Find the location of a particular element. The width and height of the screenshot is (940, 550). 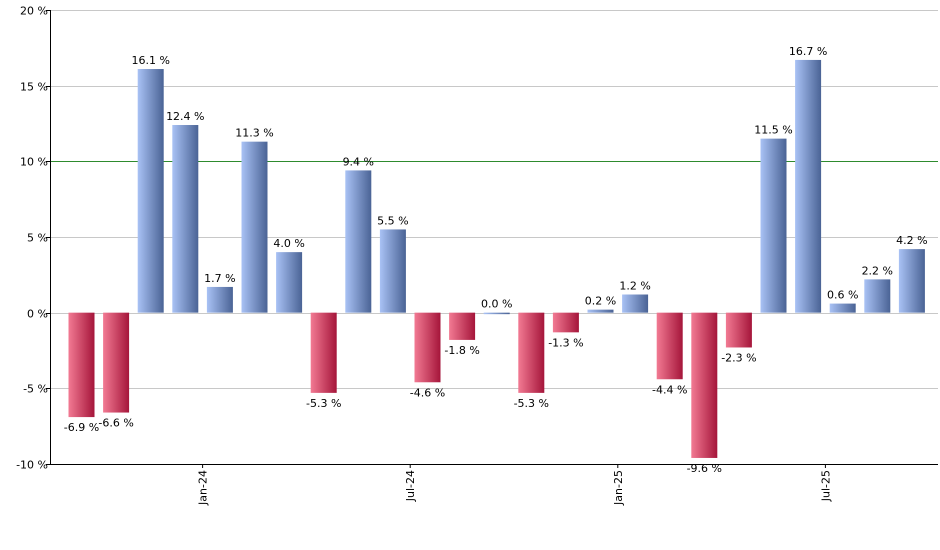

x-tick-label: Jul-24 is located at coordinates (410, 486).